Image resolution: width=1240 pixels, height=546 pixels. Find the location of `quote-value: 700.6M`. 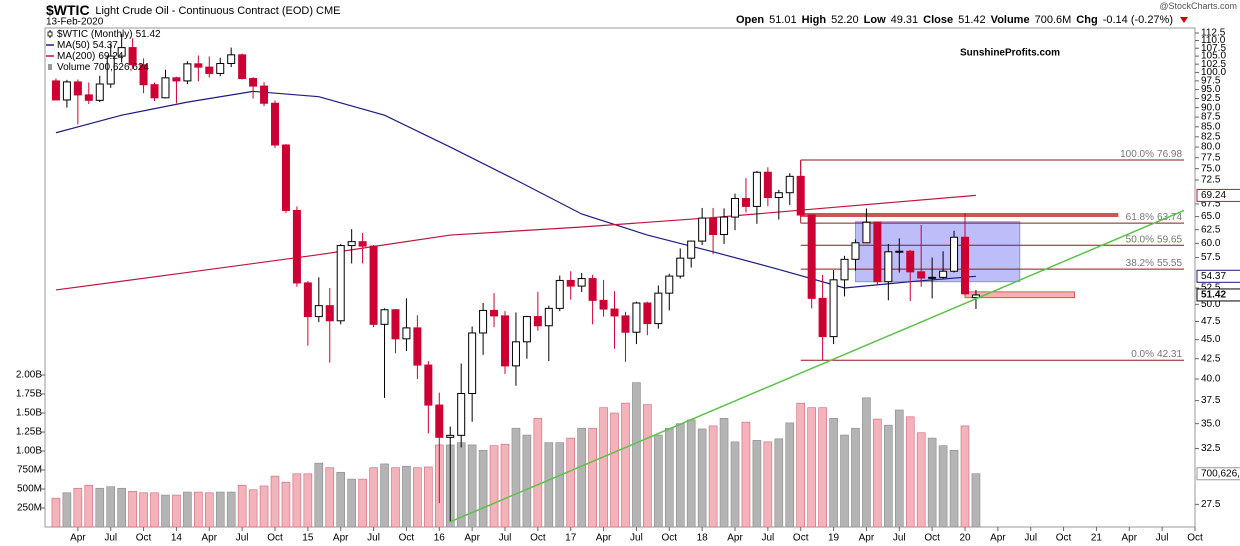

quote-value: 700.6M is located at coordinates (1053, 20).